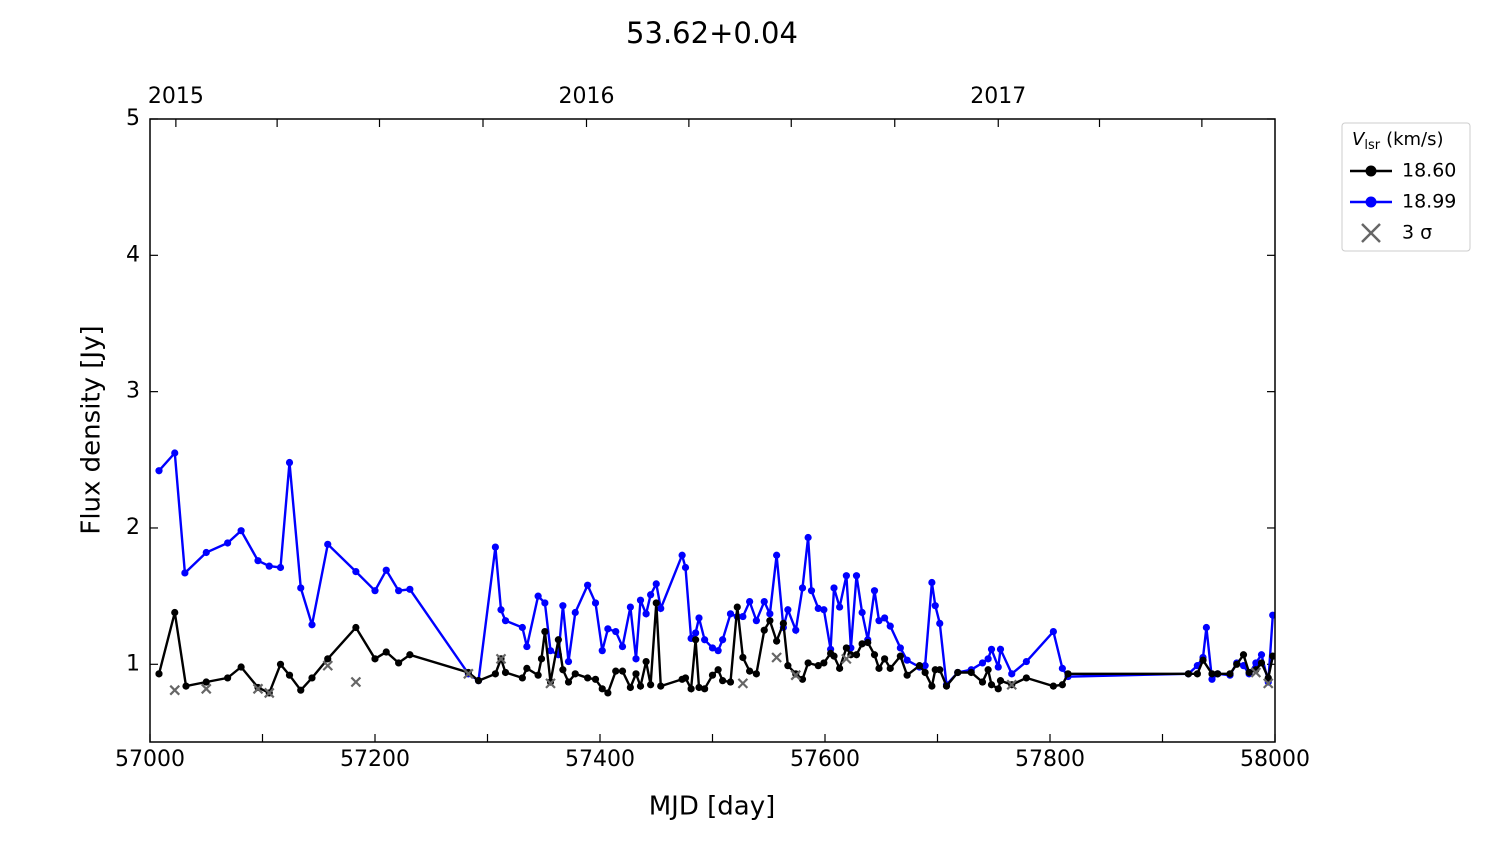  Describe the element at coordinates (600, 759) in the screenshot. I see `x-tick-label: 57400` at that location.